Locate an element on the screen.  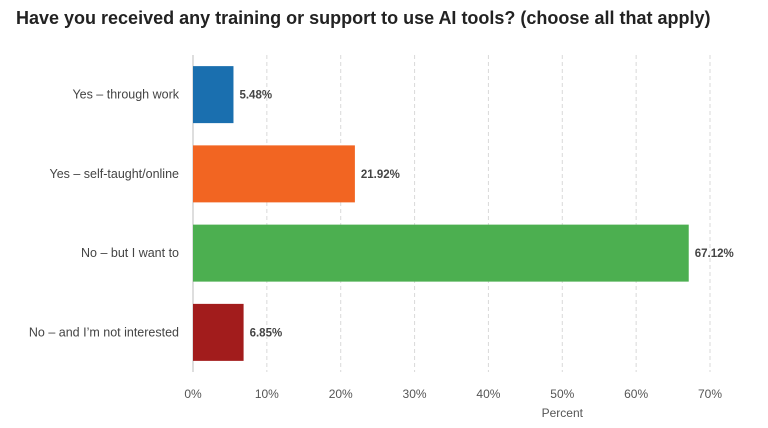
x-tick-labels: 0% 10% 20% 30% 40% 50% 60% 70% is located at coordinates (453, 394).